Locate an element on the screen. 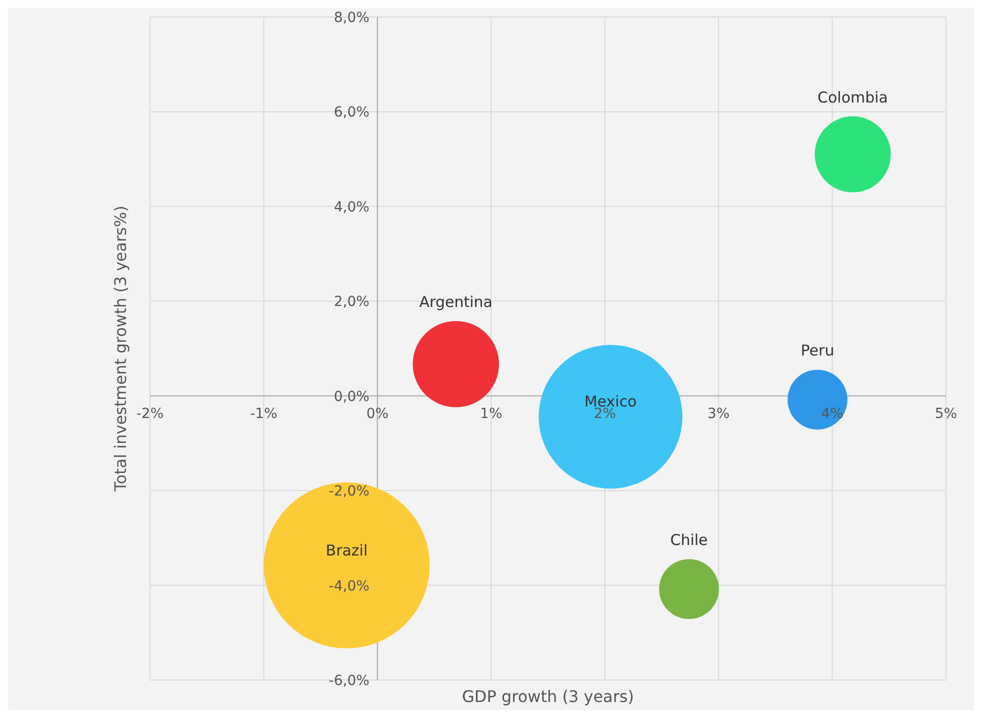  series-label: Chile is located at coordinates (689, 540).